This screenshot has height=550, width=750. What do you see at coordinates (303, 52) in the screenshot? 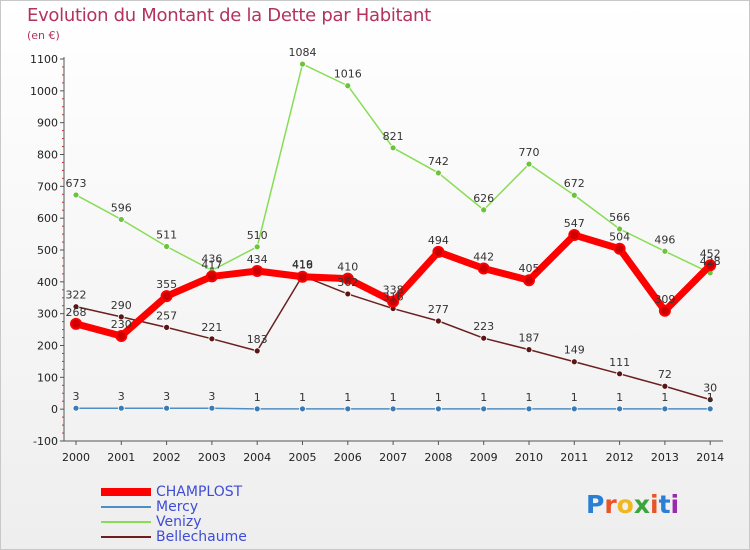
I see `data-label-venizy: 1084` at bounding box center [303, 52].